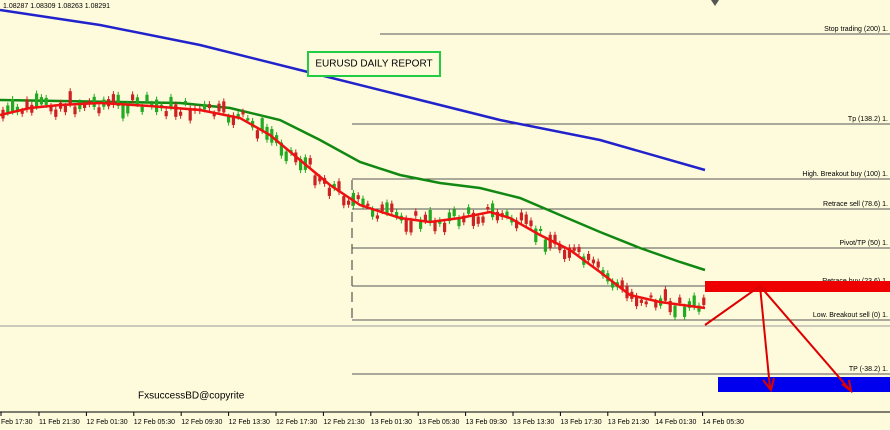 The height and width of the screenshot is (430, 890). What do you see at coordinates (850, 315) in the screenshot?
I see `level-label: Low. Breakout sell (0) 1.` at bounding box center [850, 315].